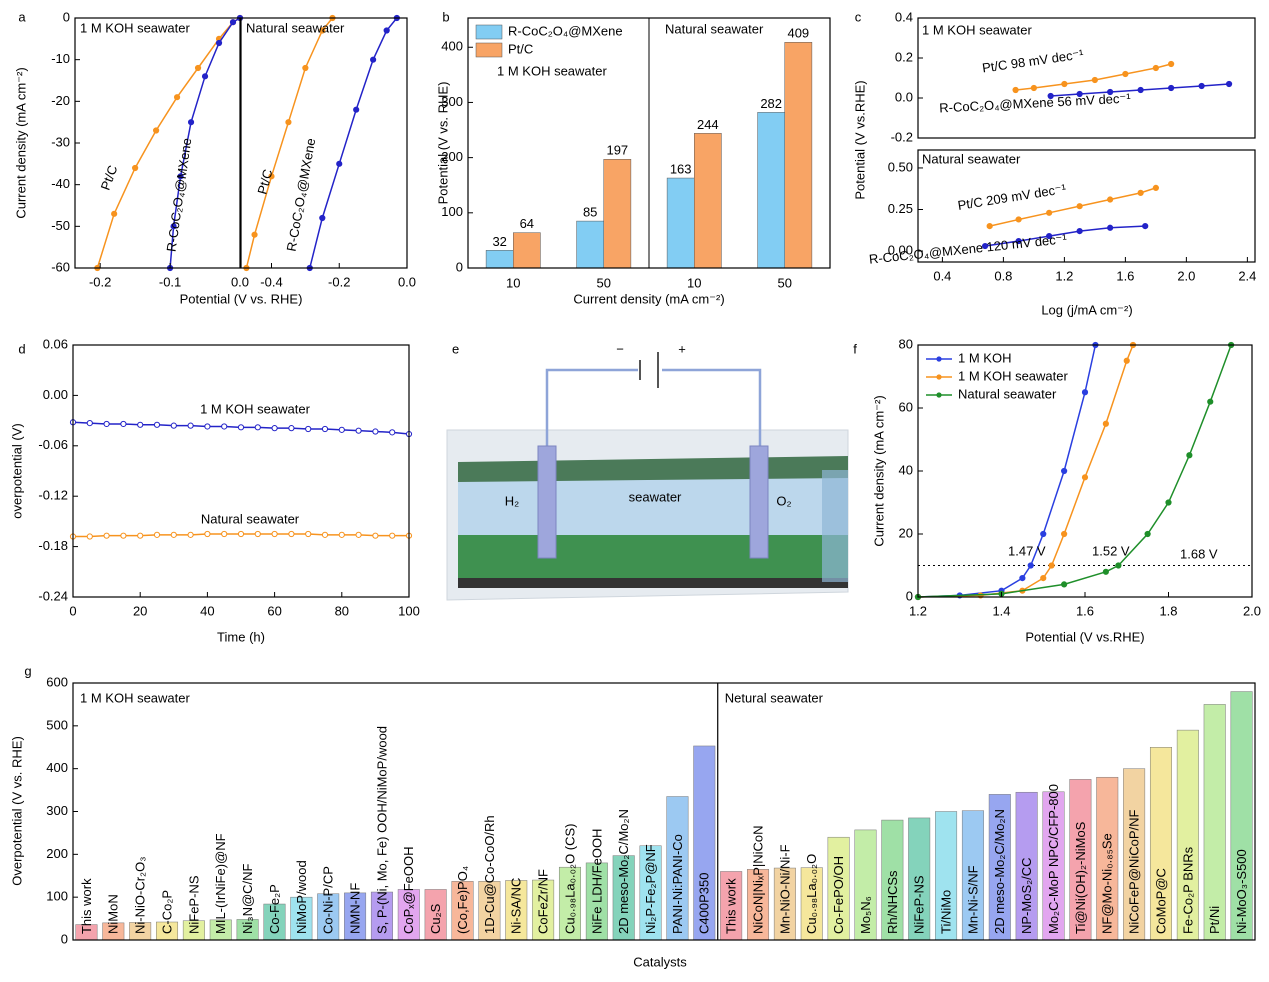  What do you see at coordinates (865, 915) in the screenshot?
I see `category-label: Mo₅N₆` at bounding box center [865, 915].